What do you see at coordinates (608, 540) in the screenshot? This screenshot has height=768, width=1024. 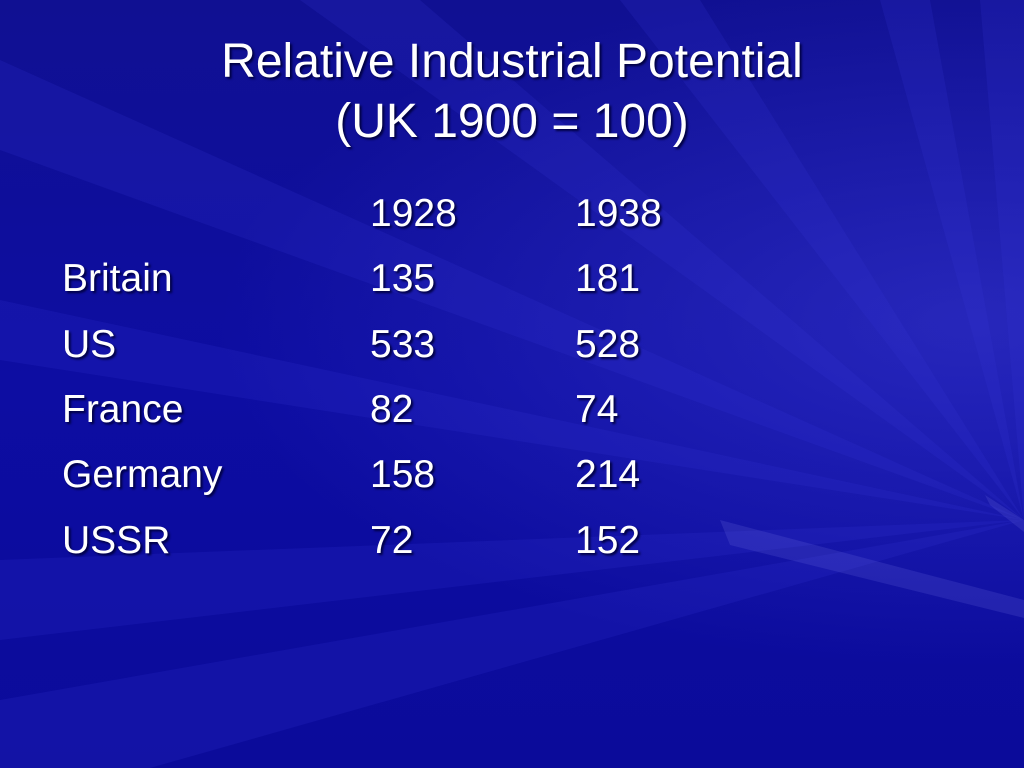 I see `cell-ussr-1938: 152` at bounding box center [608, 540].